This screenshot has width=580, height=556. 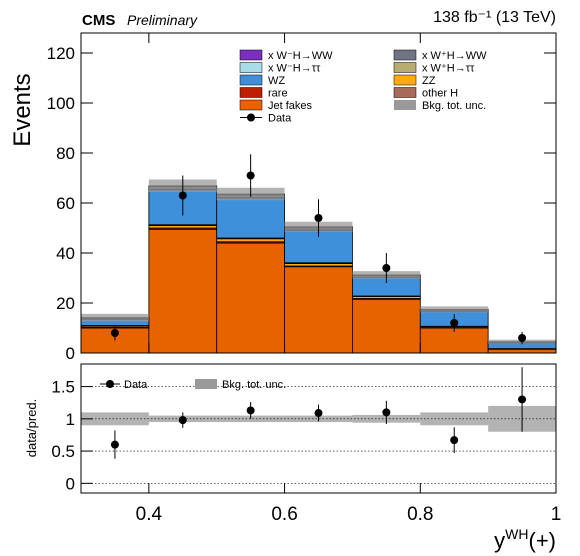 What do you see at coordinates (206, 384) in the screenshot?
I see `ratio-legend-swatch` at bounding box center [206, 384].